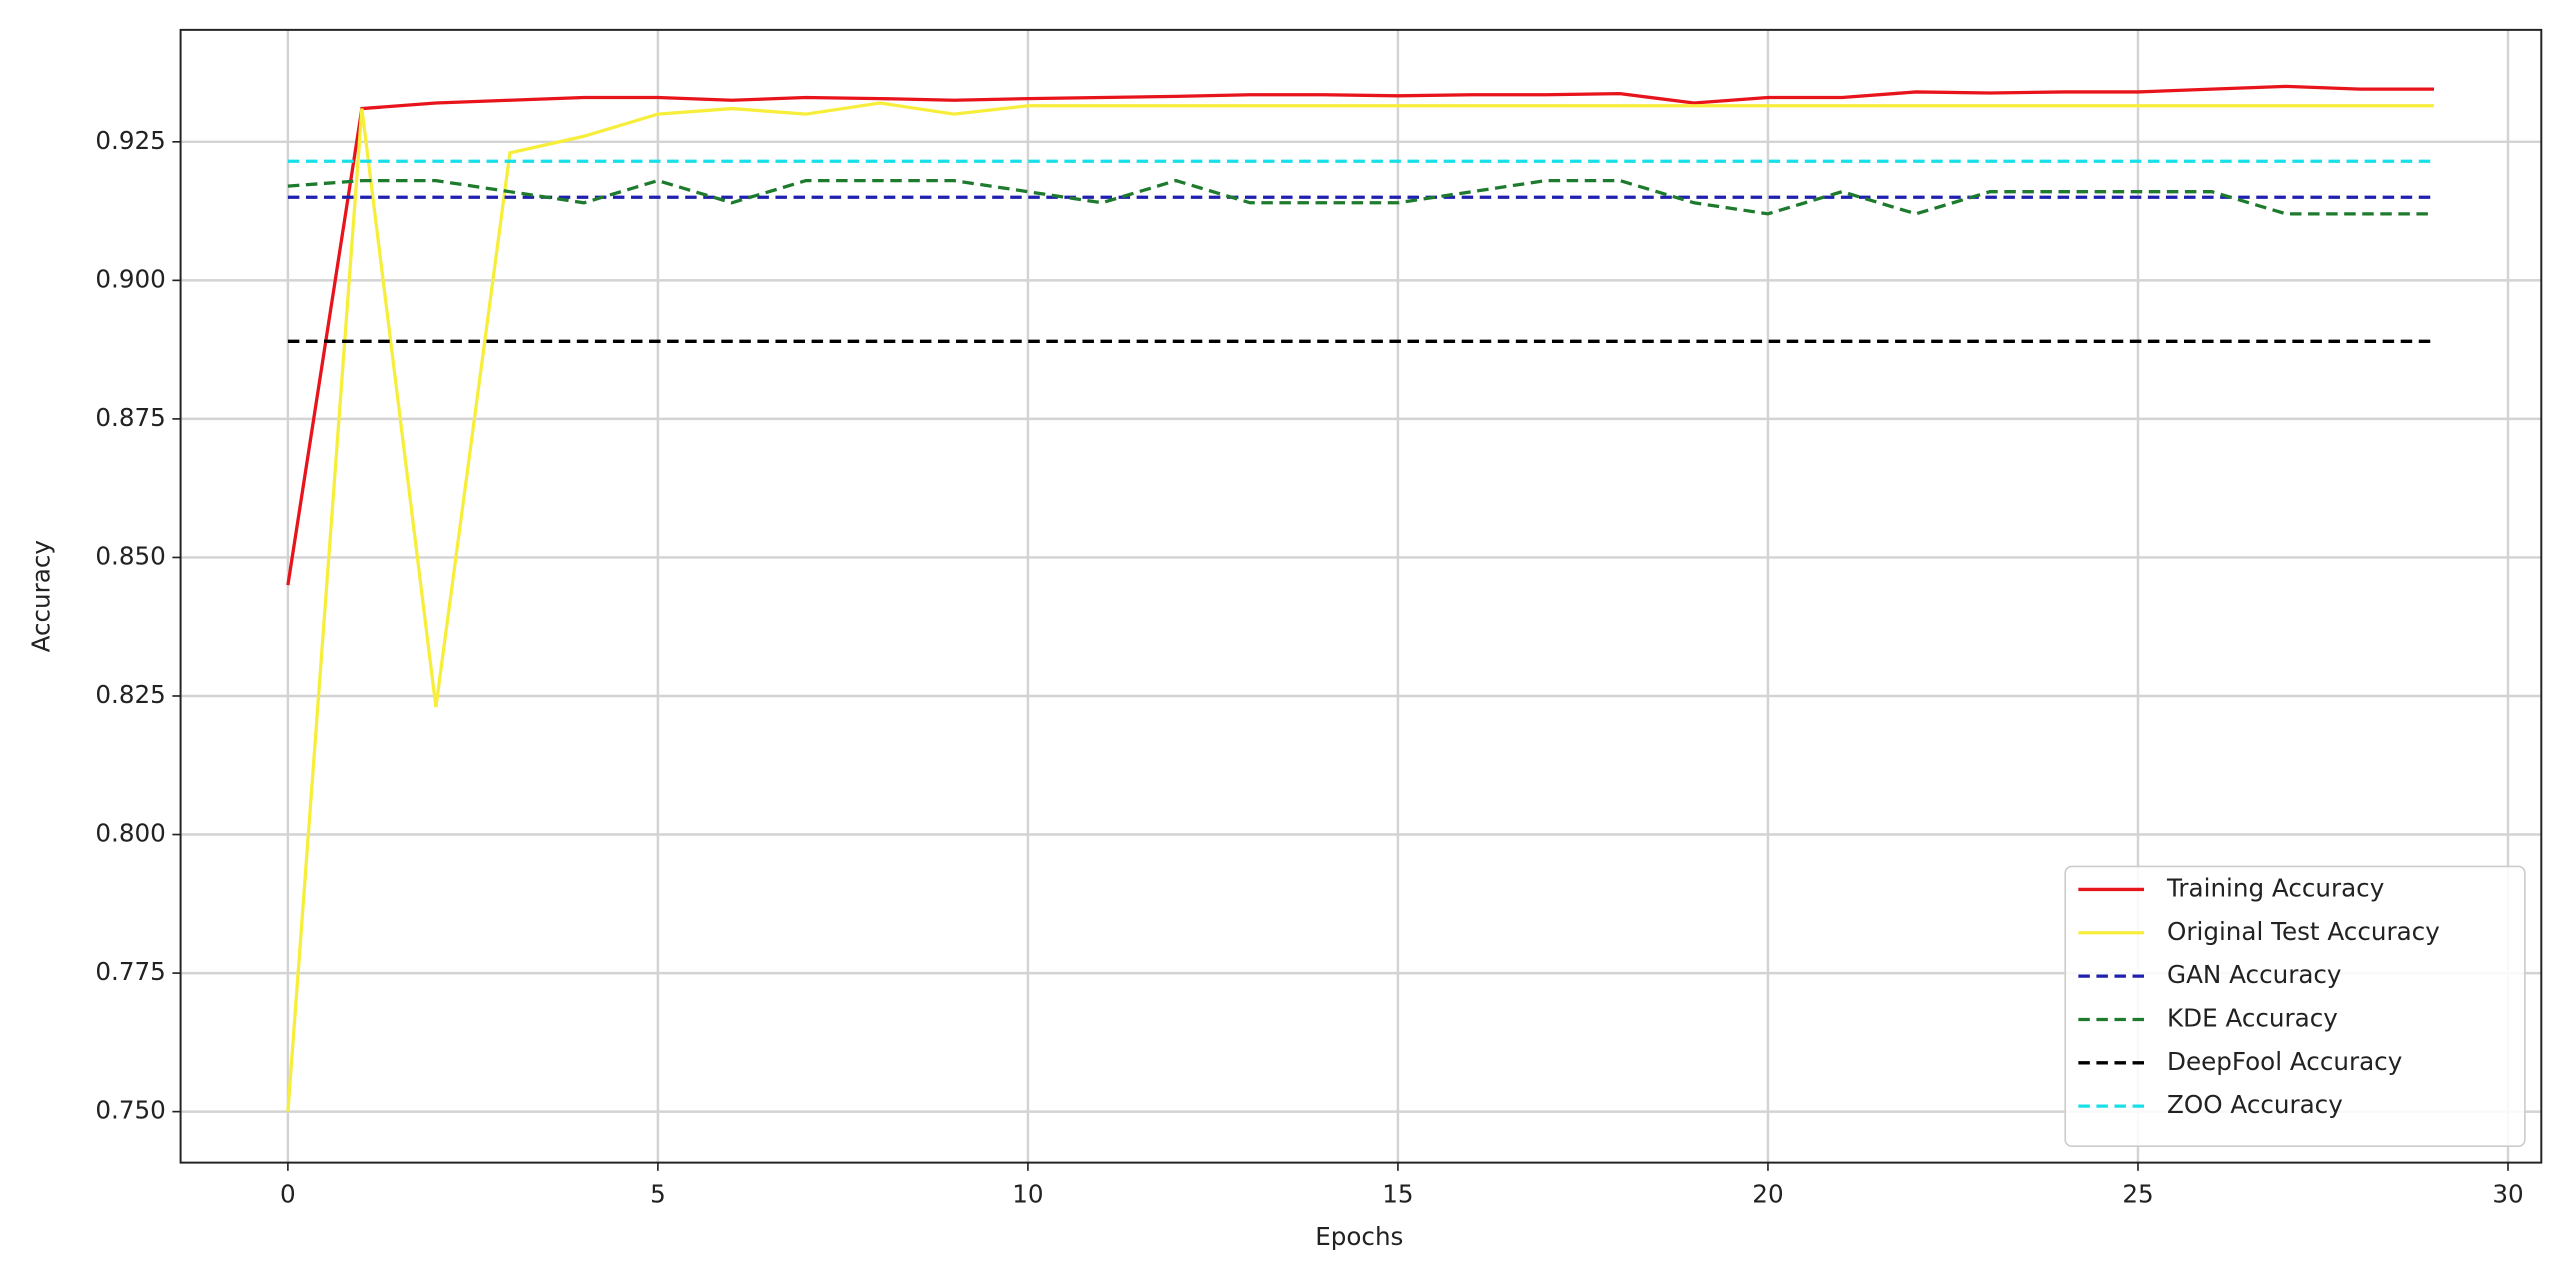 The width and height of the screenshot is (2561, 1272). What do you see at coordinates (2275, 887) in the screenshot?
I see `legend-label: Training Accuracy` at bounding box center [2275, 887].